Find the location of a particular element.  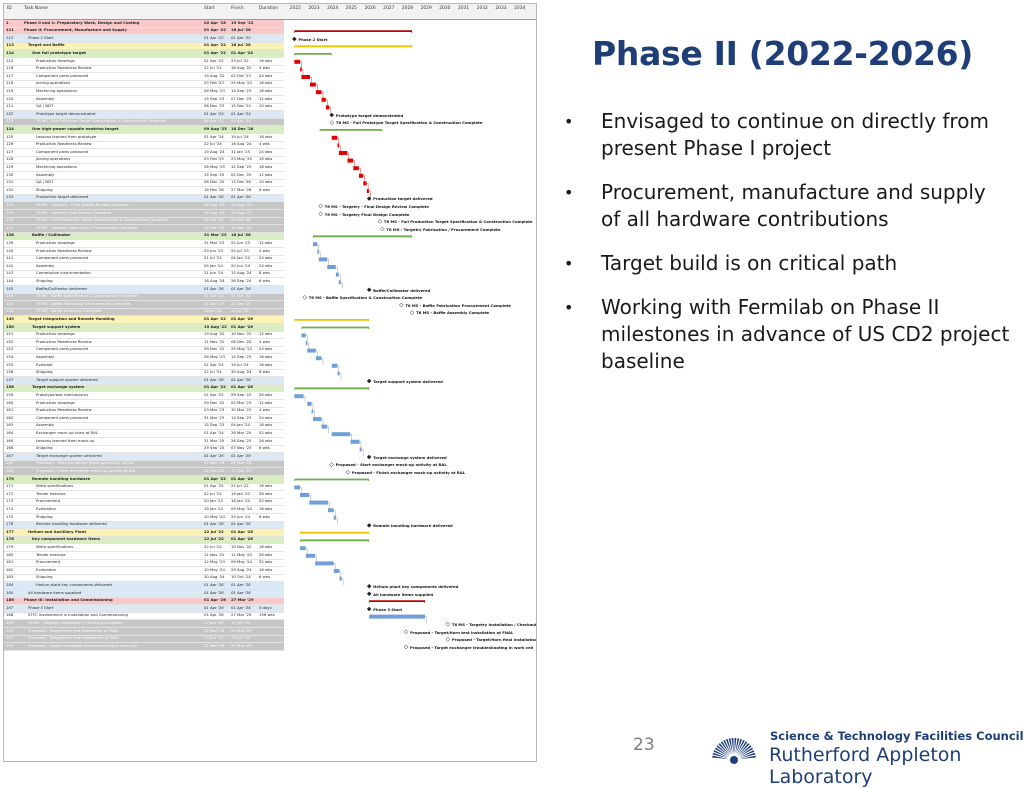

task-start: 11 Feb '25 is located at coordinates (214, 470).